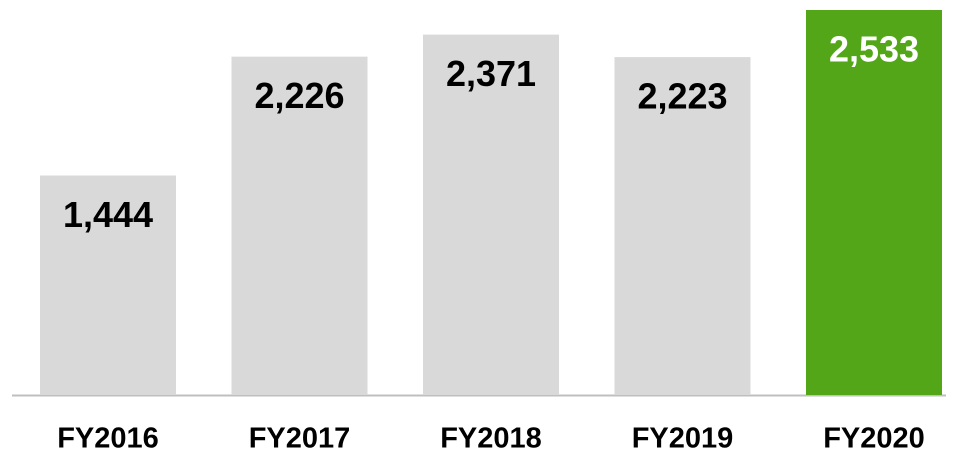 The width and height of the screenshot is (956, 460). Describe the element at coordinates (108, 214) in the screenshot. I see `data-label: 1,444` at that location.